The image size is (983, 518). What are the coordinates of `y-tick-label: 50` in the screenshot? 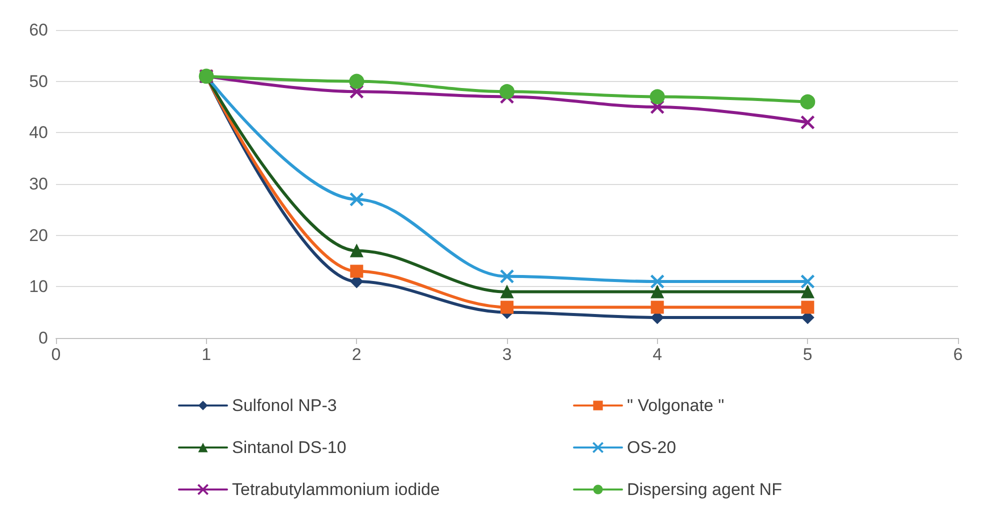 It's located at (38, 81).